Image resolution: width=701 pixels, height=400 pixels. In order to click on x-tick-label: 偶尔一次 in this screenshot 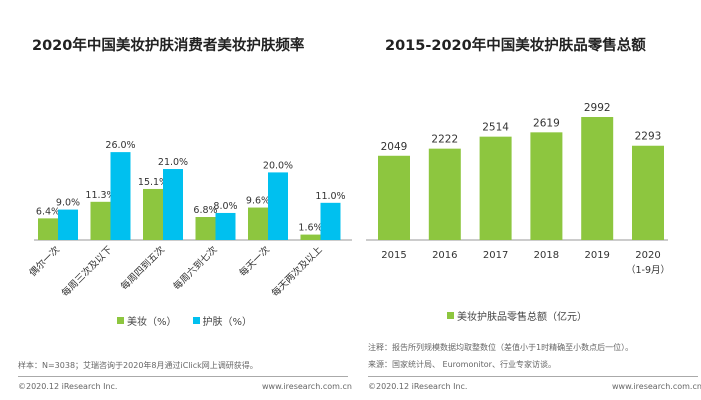, I will do `click(45, 261)`.